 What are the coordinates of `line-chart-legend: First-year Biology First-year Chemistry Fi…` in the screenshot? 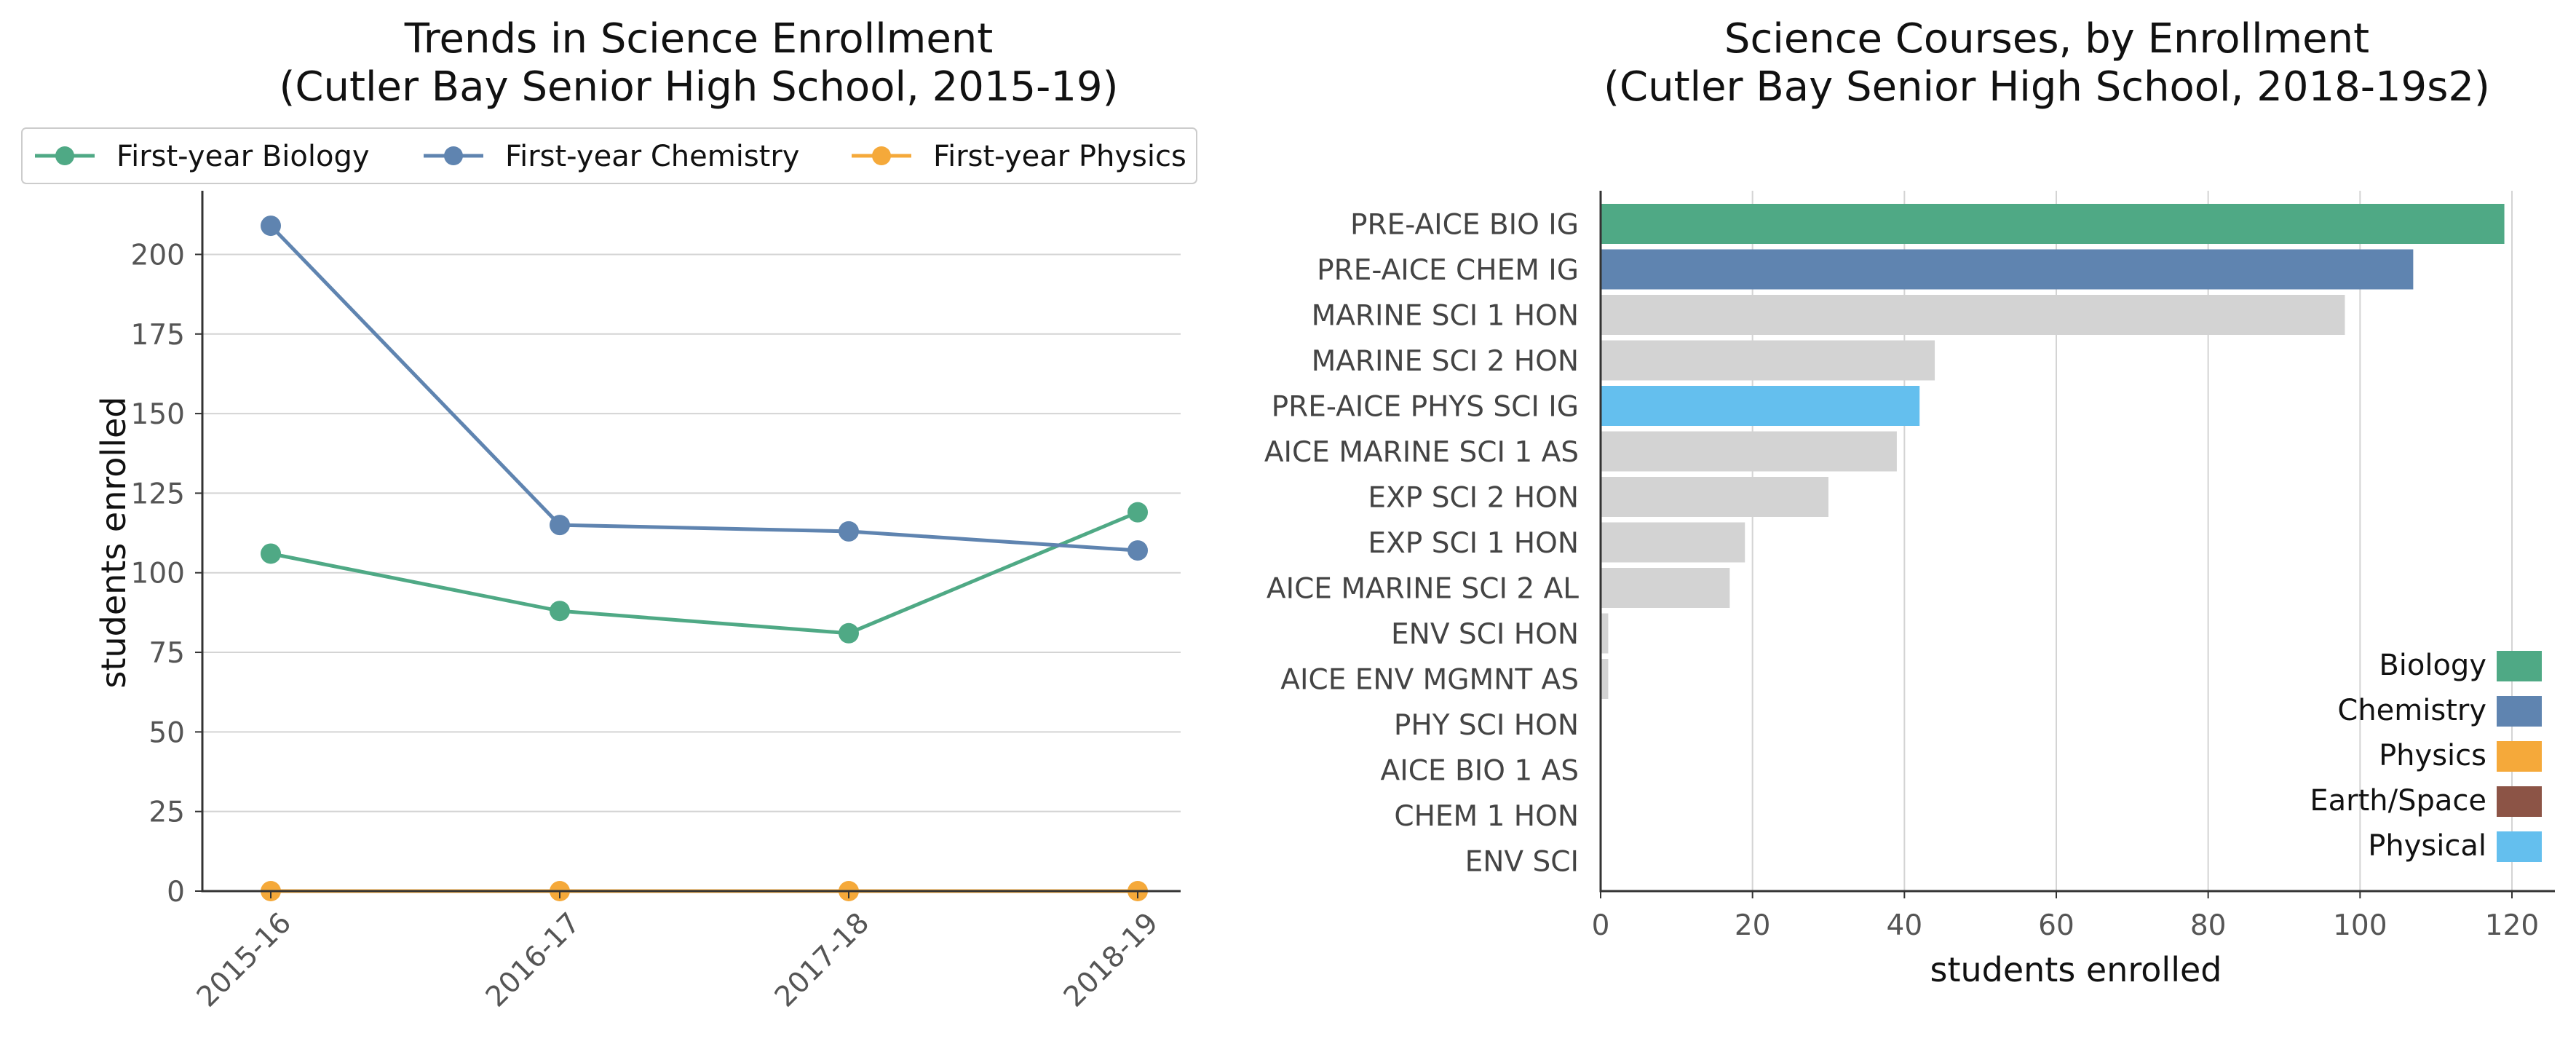 It's located at (609, 156).